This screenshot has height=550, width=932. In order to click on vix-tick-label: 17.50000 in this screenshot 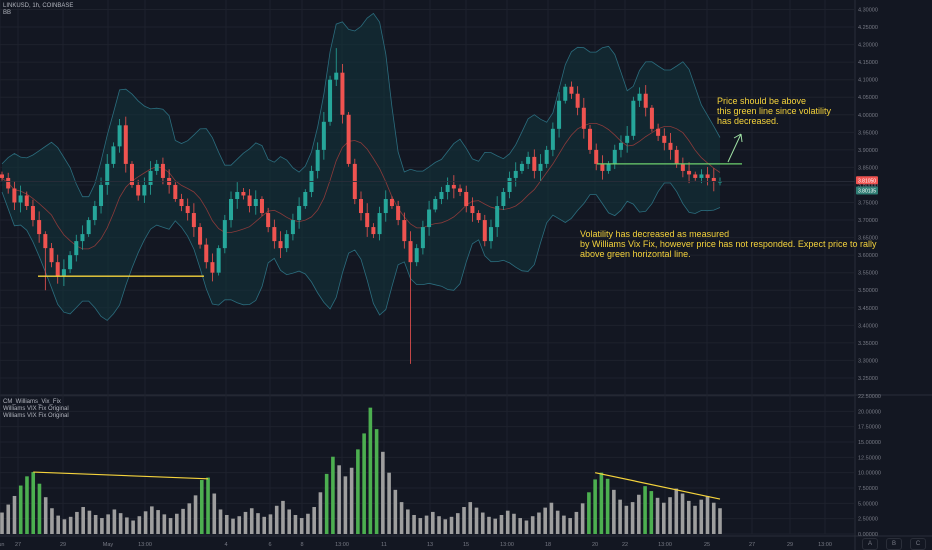, I will do `click(869, 428)`.